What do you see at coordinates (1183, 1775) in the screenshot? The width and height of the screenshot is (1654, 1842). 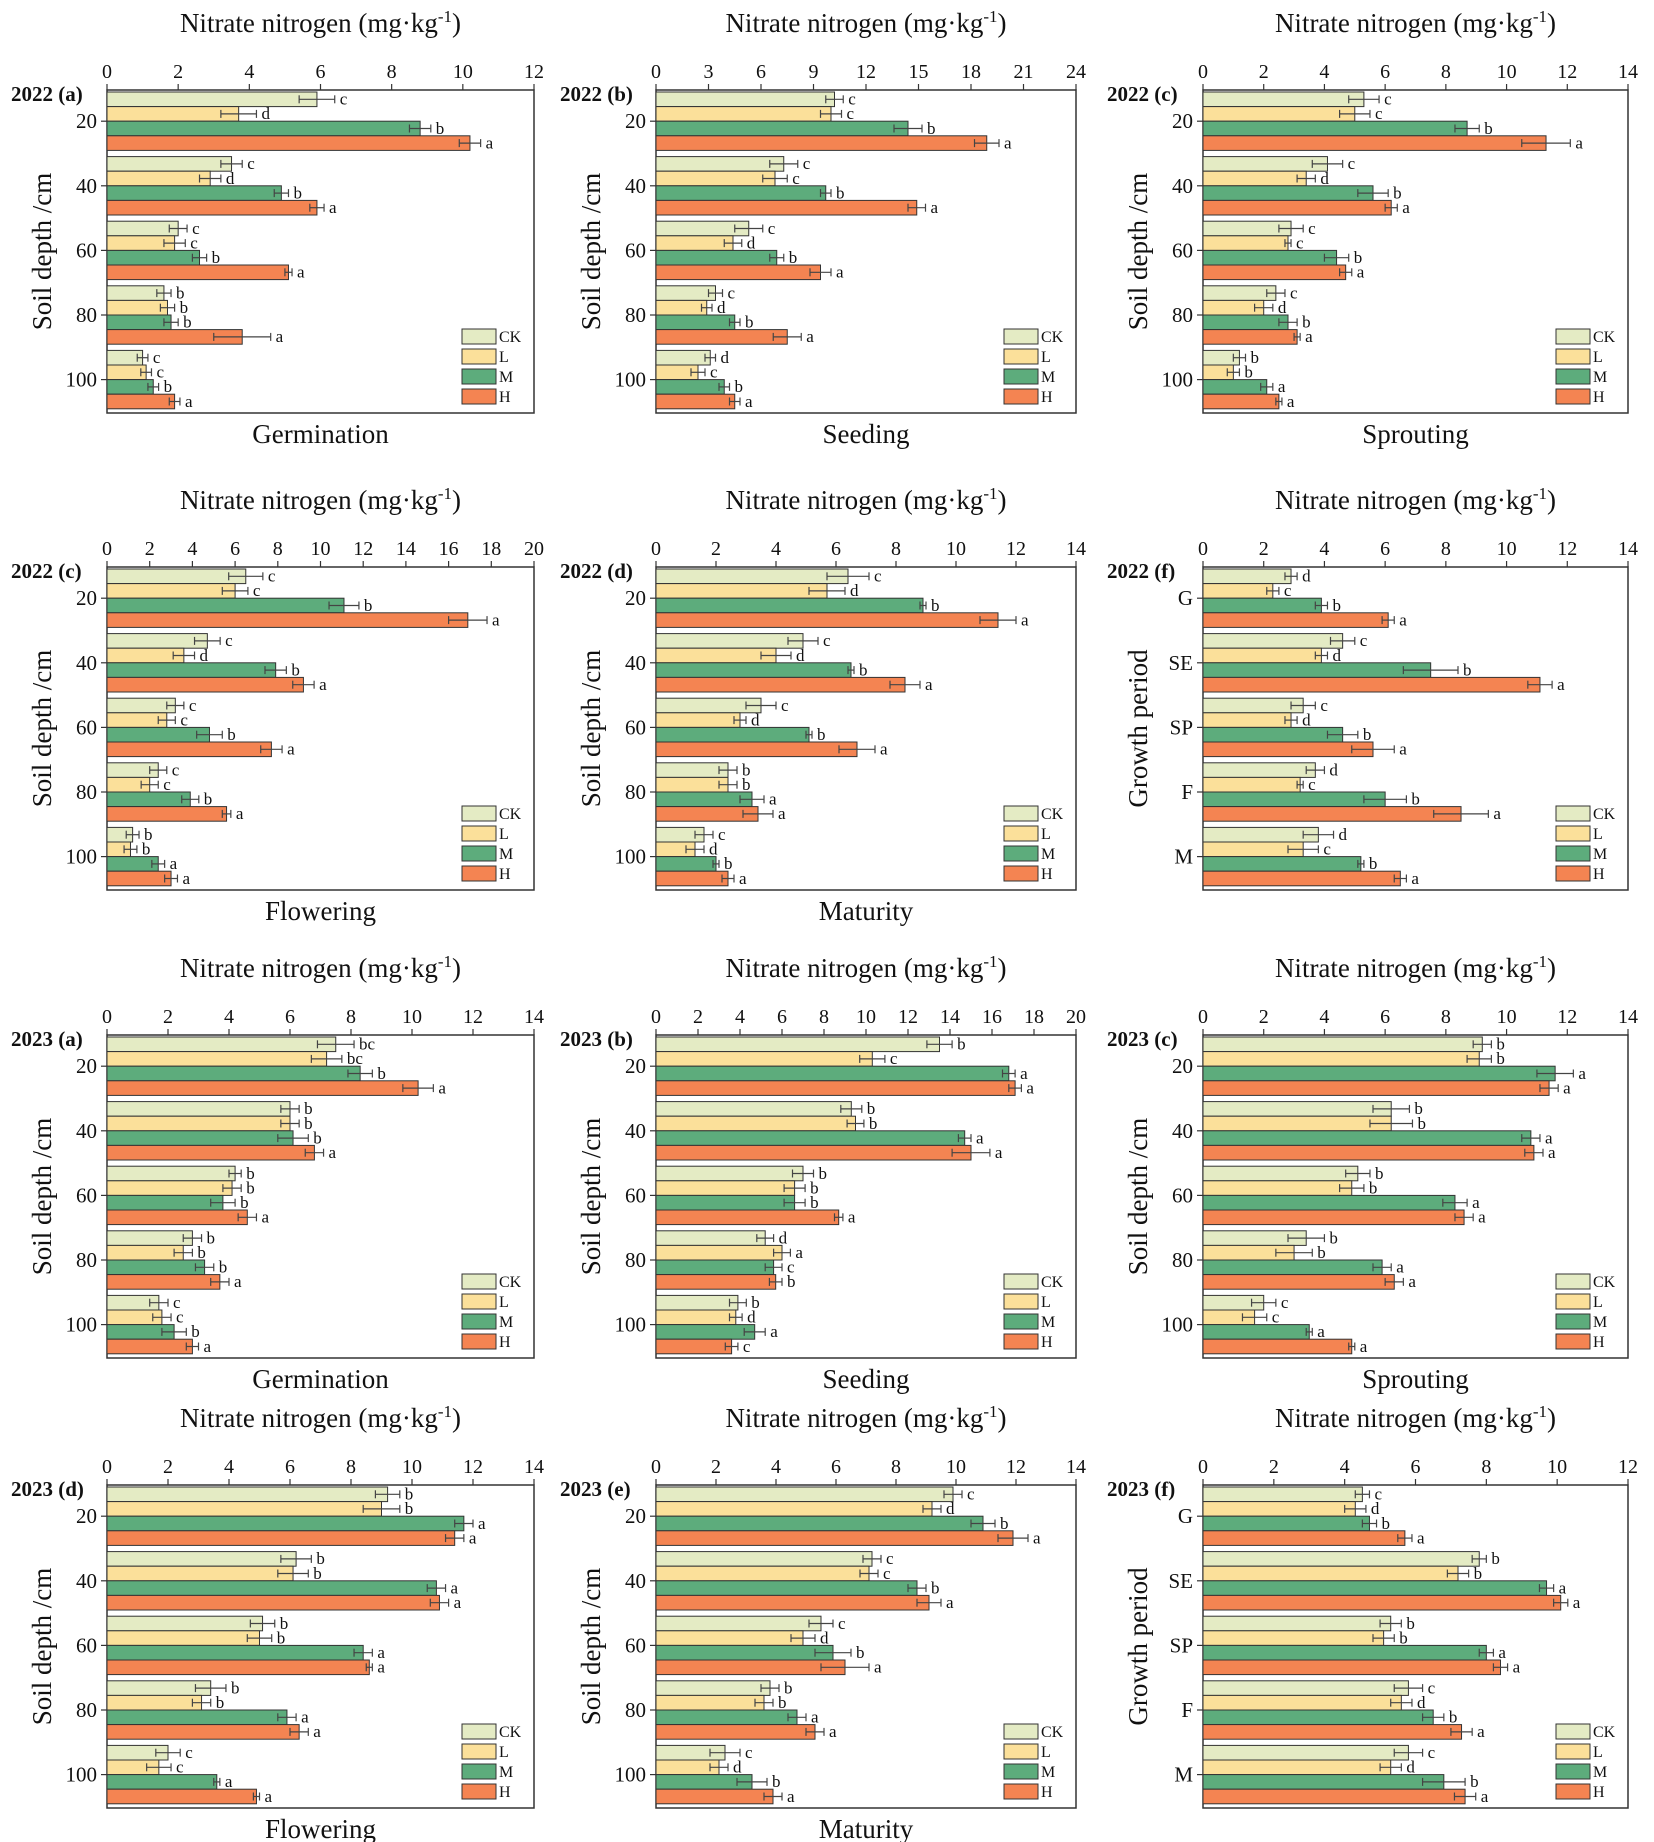 I see `y-tick-label: M` at bounding box center [1183, 1775].